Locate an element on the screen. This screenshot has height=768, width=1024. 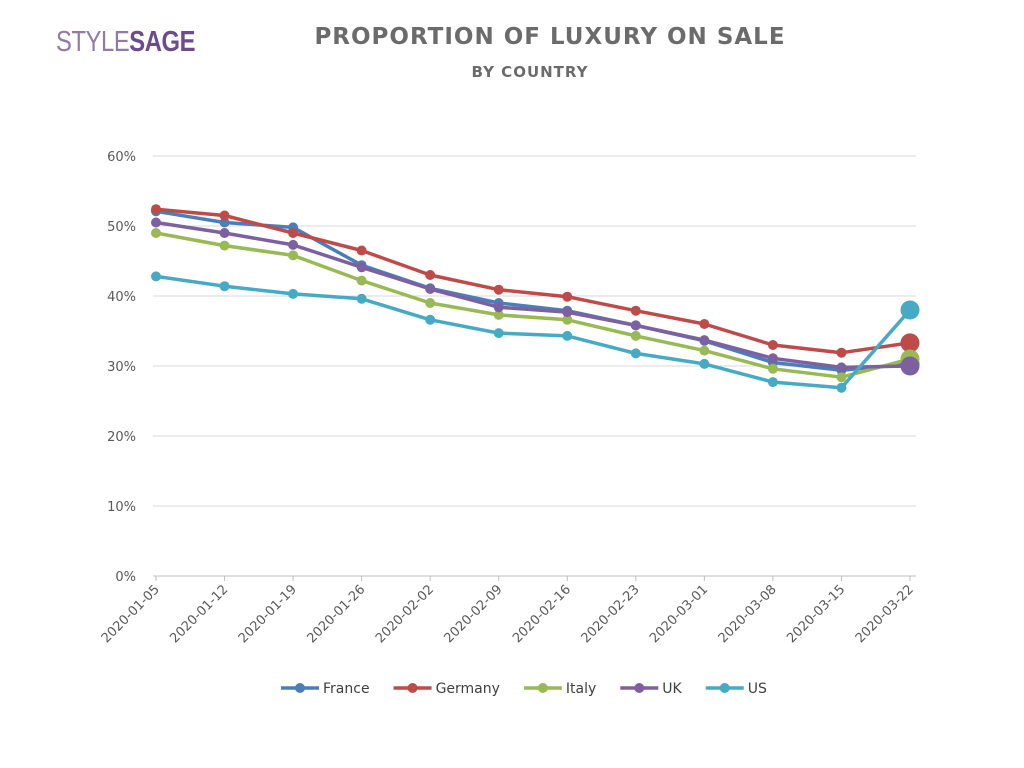
x-tick-label: 2020-03-01 is located at coordinates (679, 614).